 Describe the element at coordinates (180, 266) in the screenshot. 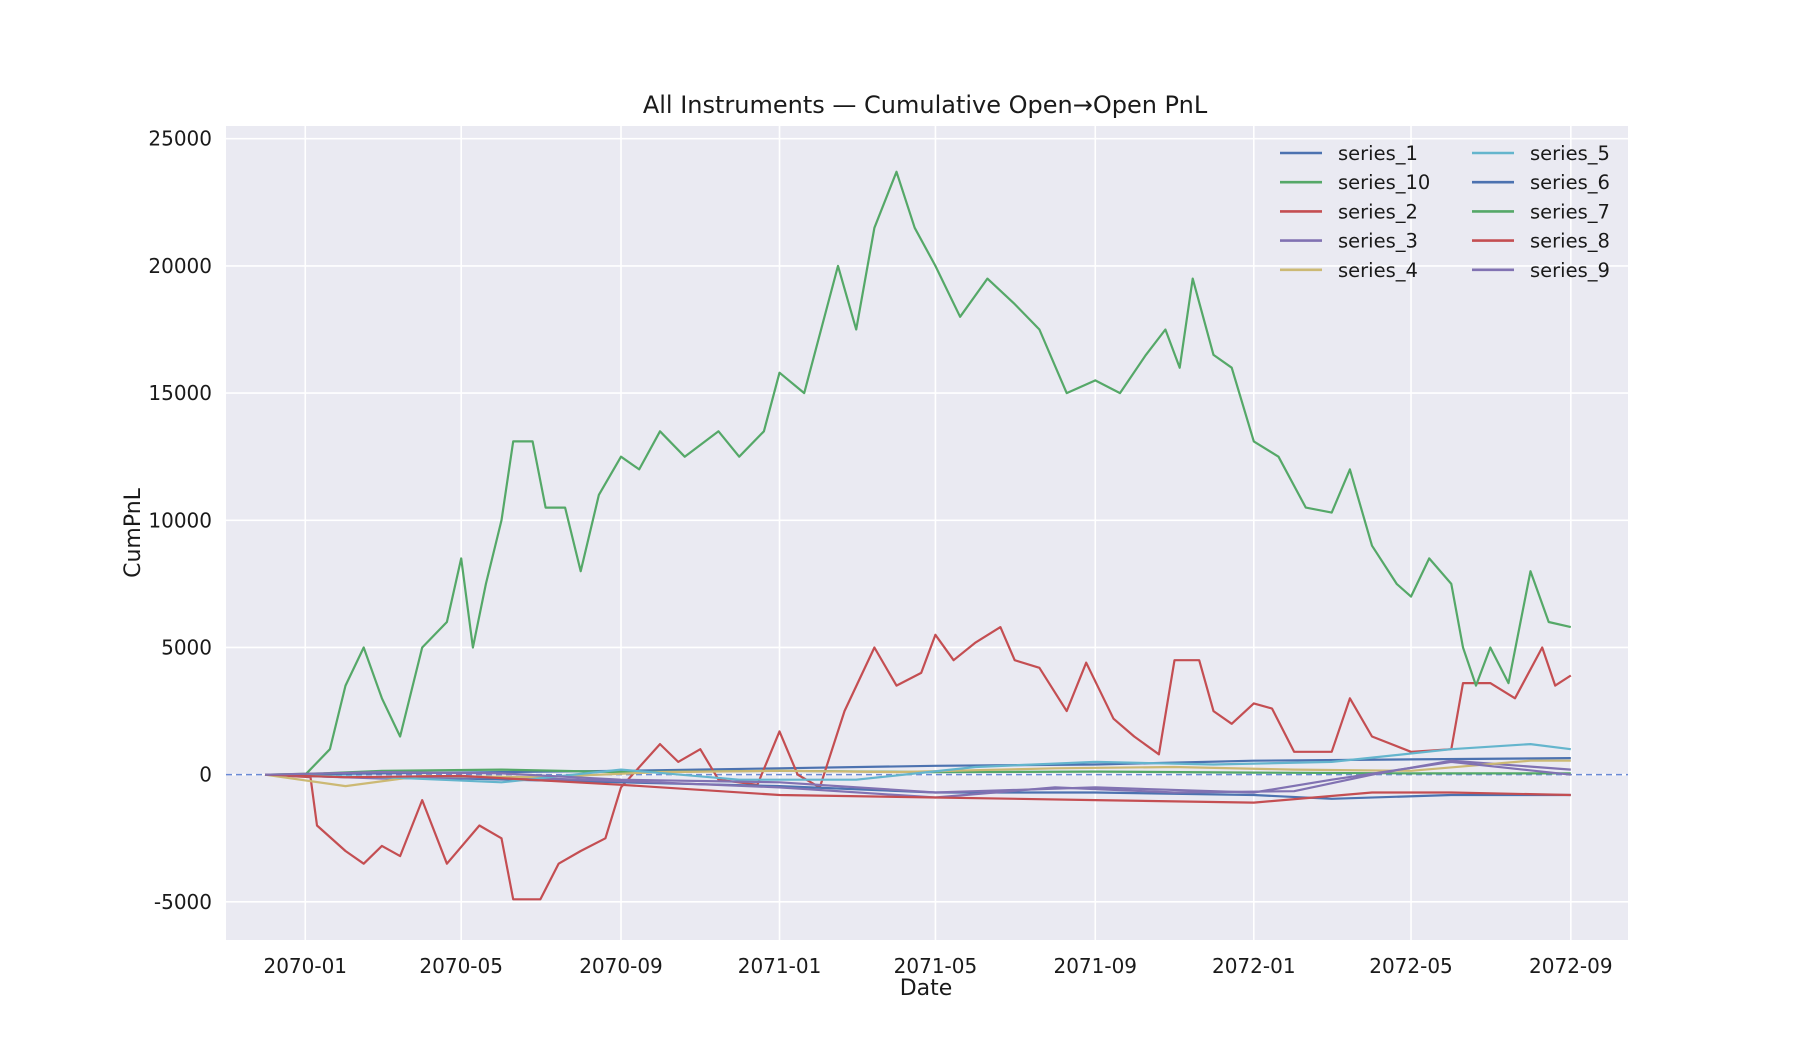

I see `y-tick-label: 20000` at that location.